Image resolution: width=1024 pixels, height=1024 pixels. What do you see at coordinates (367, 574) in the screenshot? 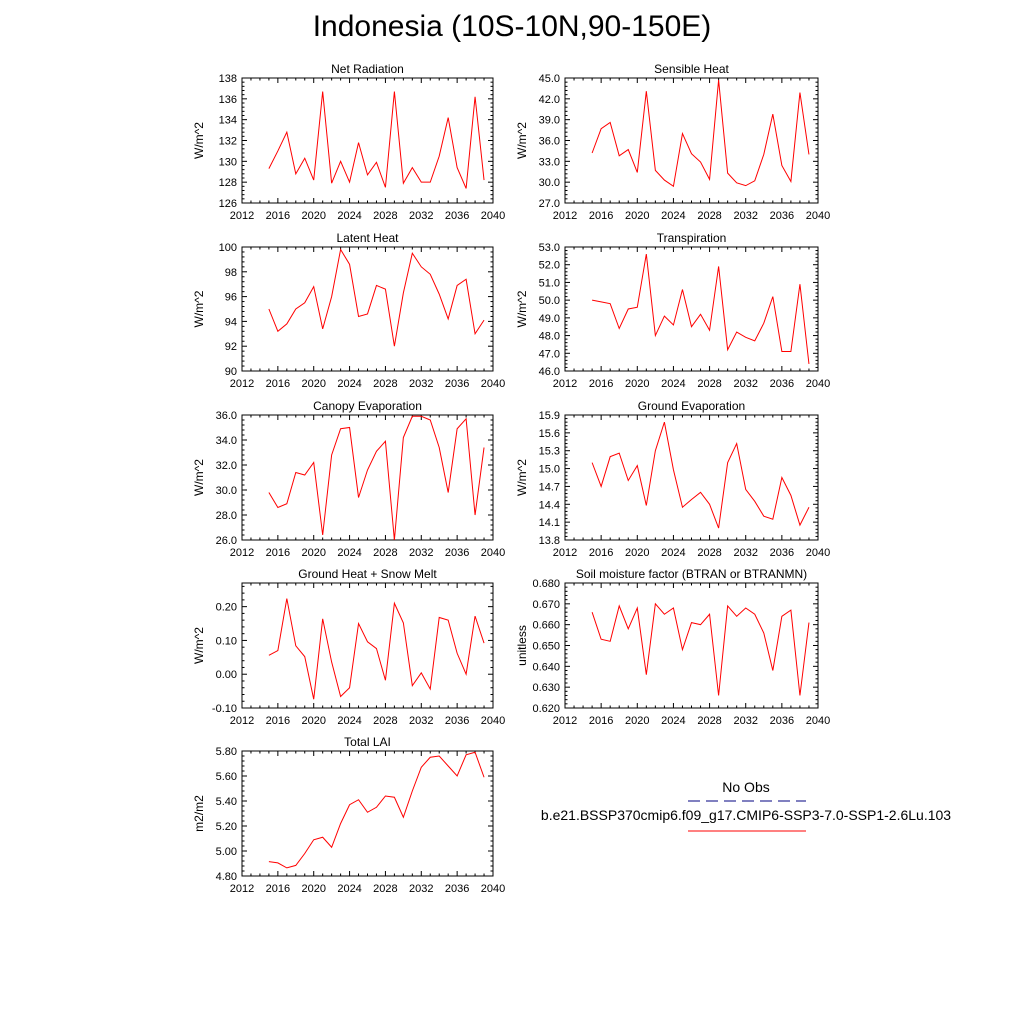
I see `panel-title: Ground Heat + Snow Melt` at bounding box center [367, 574].